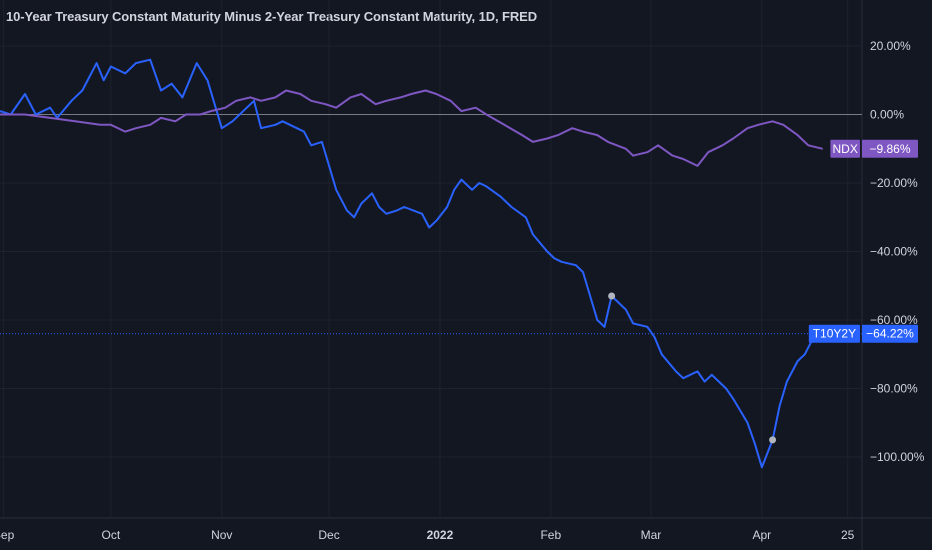 Image resolution: width=932 pixels, height=550 pixels. I want to click on series-value-tag-ndx, so click(890, 148).